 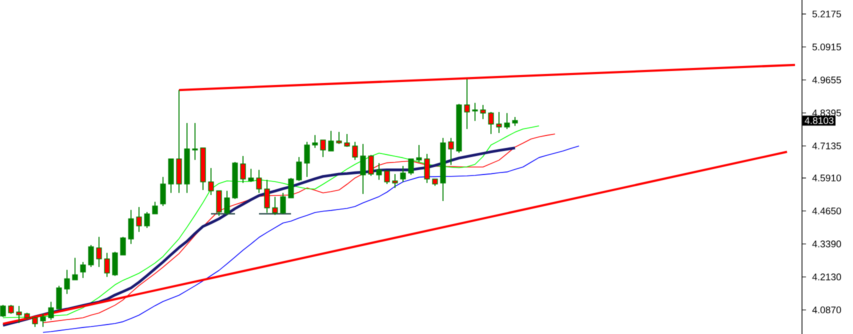 I want to click on y-tick-label: 4.3390, so click(x=827, y=244).